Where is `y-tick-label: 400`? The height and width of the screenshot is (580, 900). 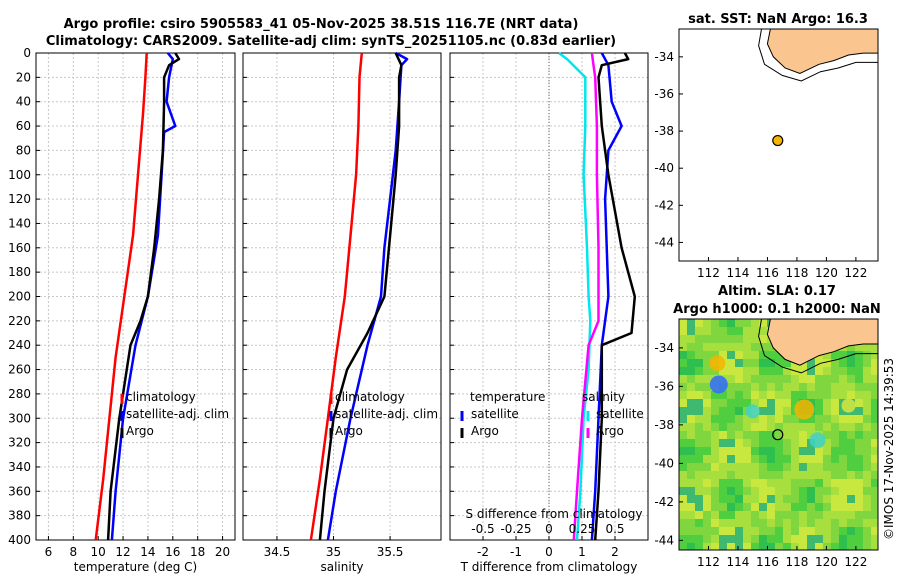
y-tick-label: 400 is located at coordinates (19, 540).